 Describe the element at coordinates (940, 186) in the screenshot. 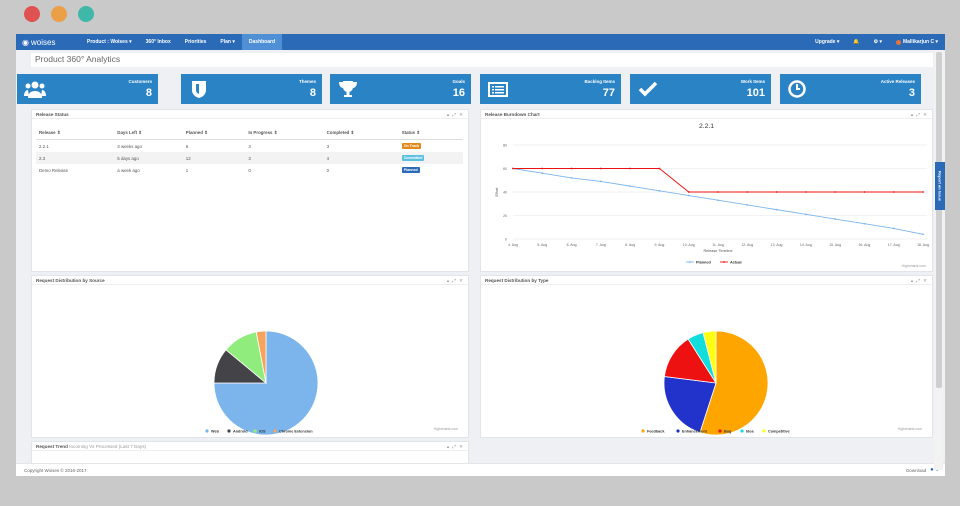

I see `report-issue-tab: Report an Issue` at that location.